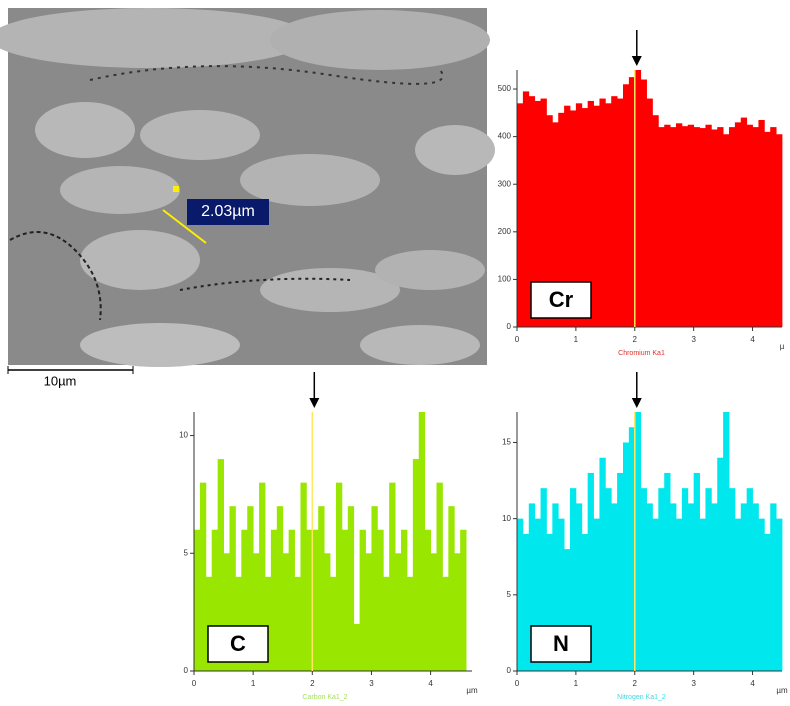 The width and height of the screenshot is (790, 706). I want to click on x-axis-title: Nitrogen Ka1_2, so click(641, 697).